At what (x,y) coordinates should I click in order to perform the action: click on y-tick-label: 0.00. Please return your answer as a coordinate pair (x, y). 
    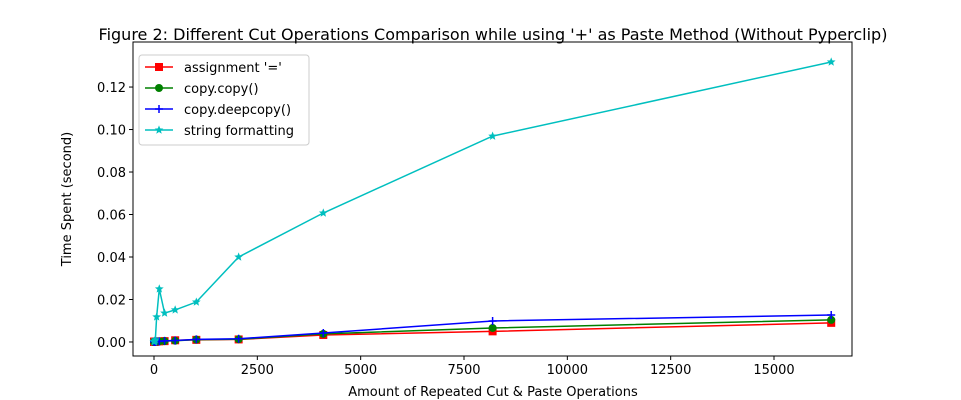
    Looking at the image, I should click on (111, 343).